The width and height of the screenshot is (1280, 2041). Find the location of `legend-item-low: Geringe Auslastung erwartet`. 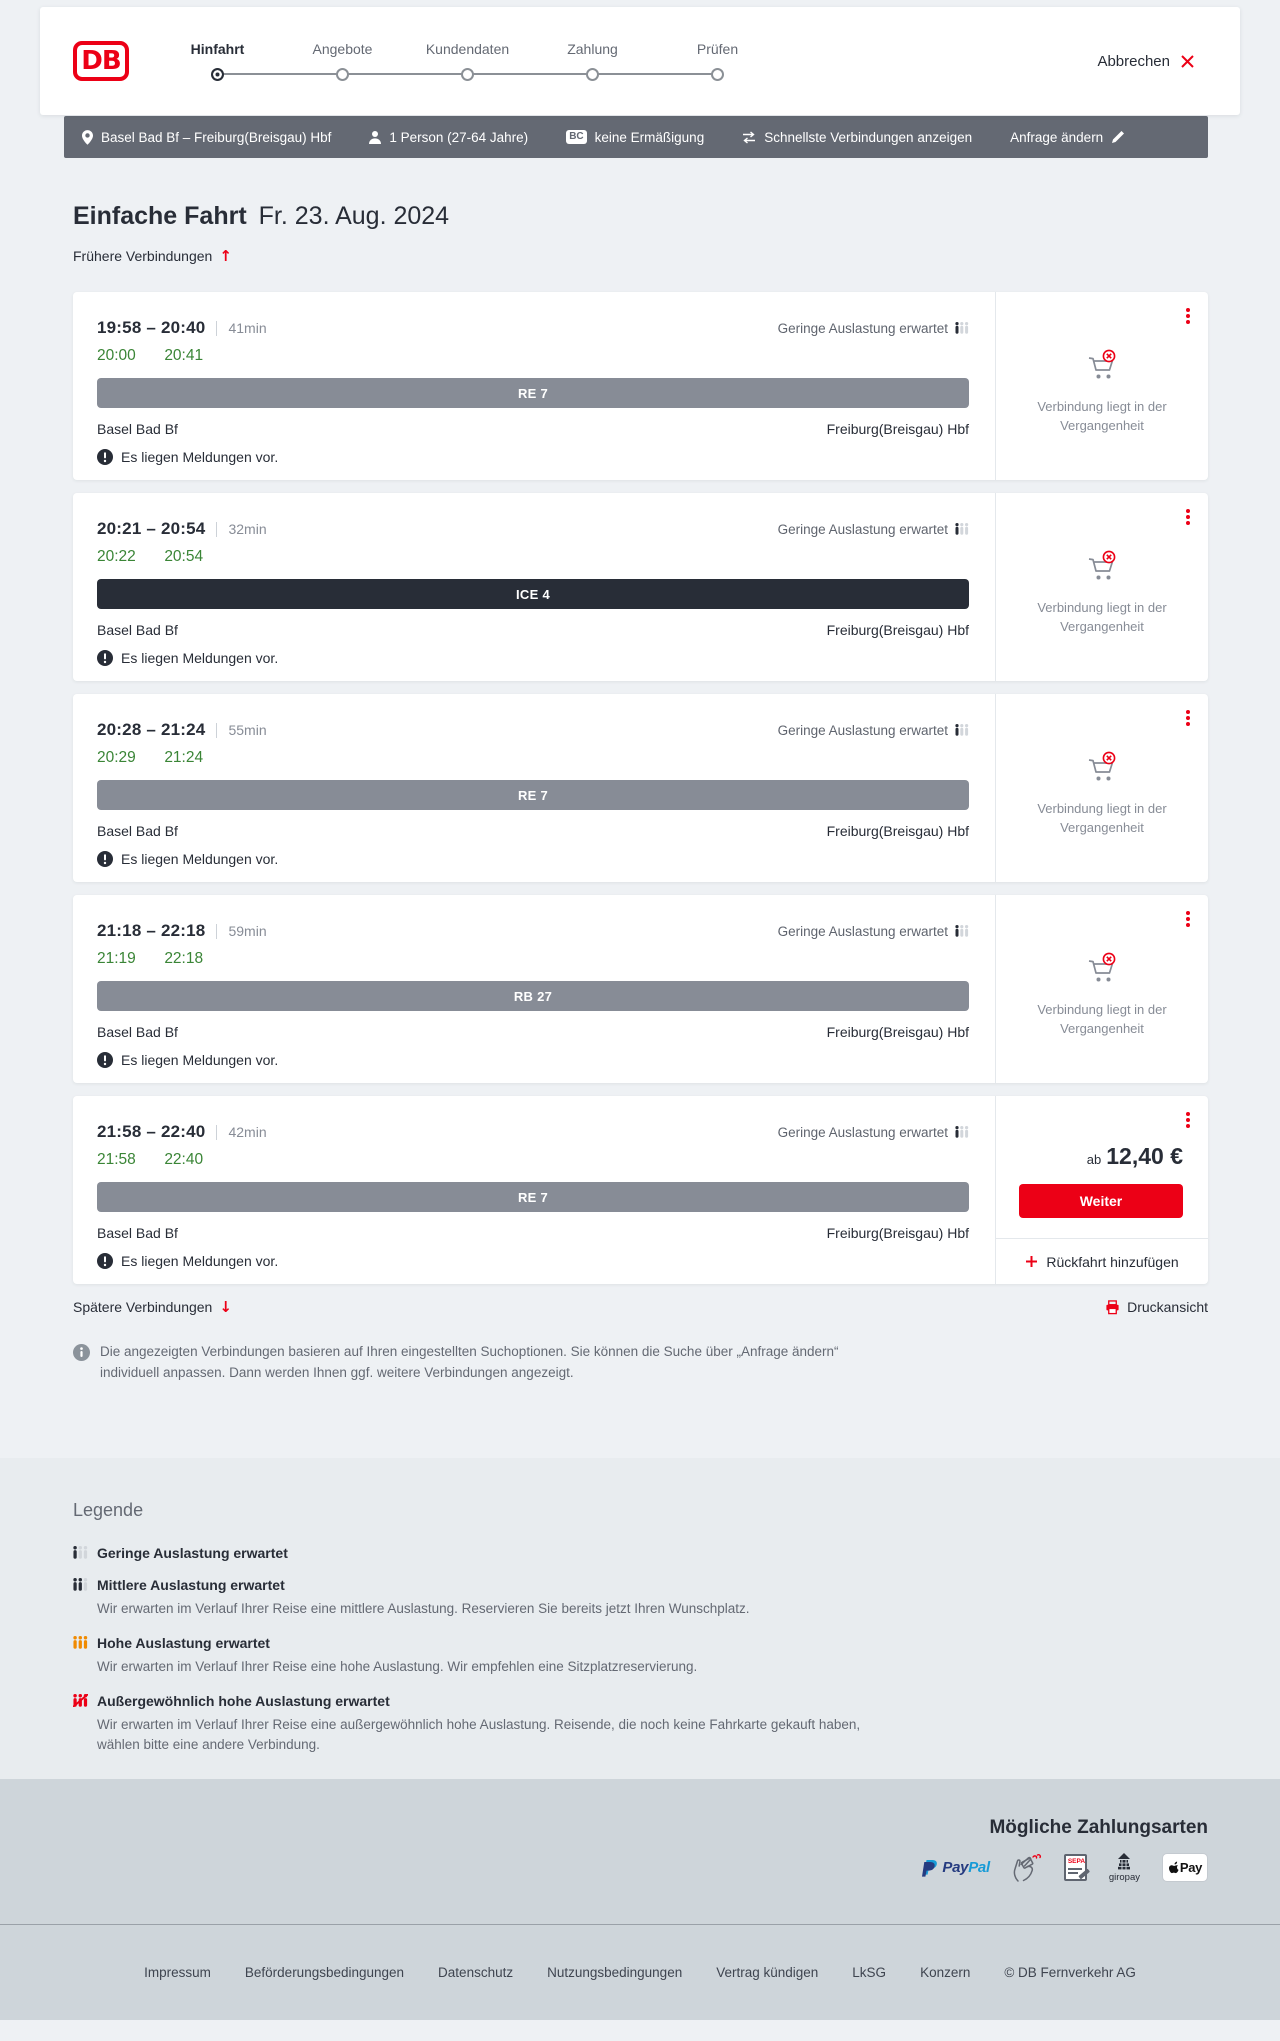

legend-item-low: Geringe Auslastung erwartet is located at coordinates (640, 1553).